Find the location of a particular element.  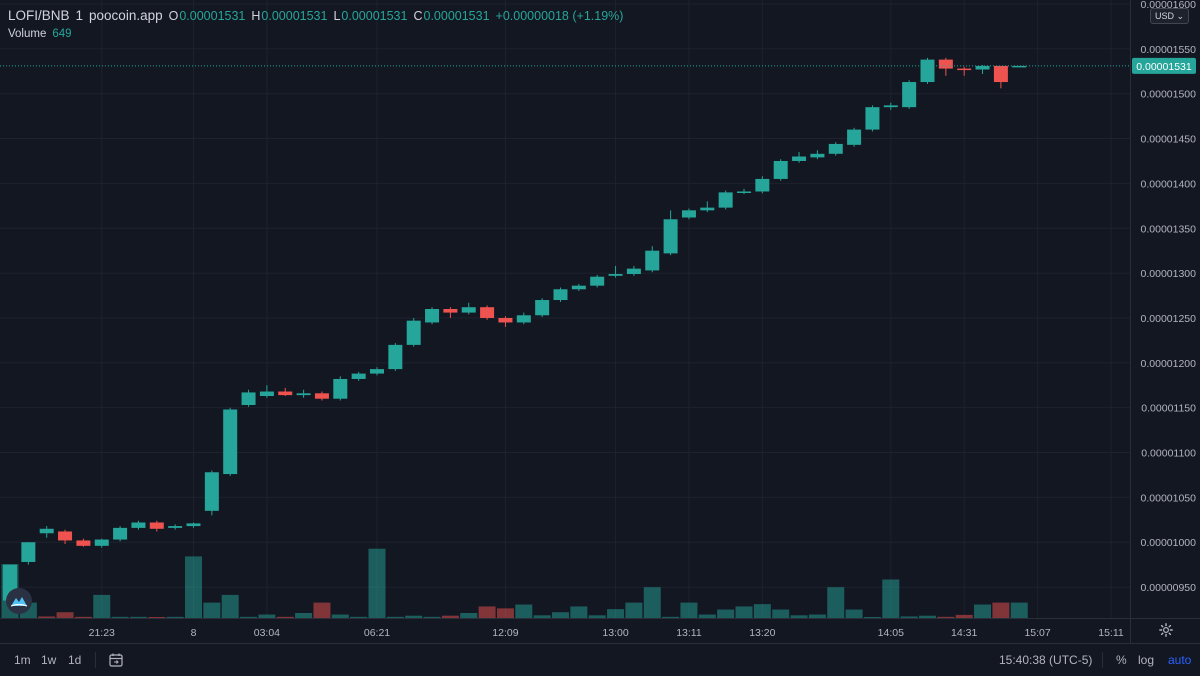

price-tick-label: 0.00001250 is located at coordinates (1169, 319).